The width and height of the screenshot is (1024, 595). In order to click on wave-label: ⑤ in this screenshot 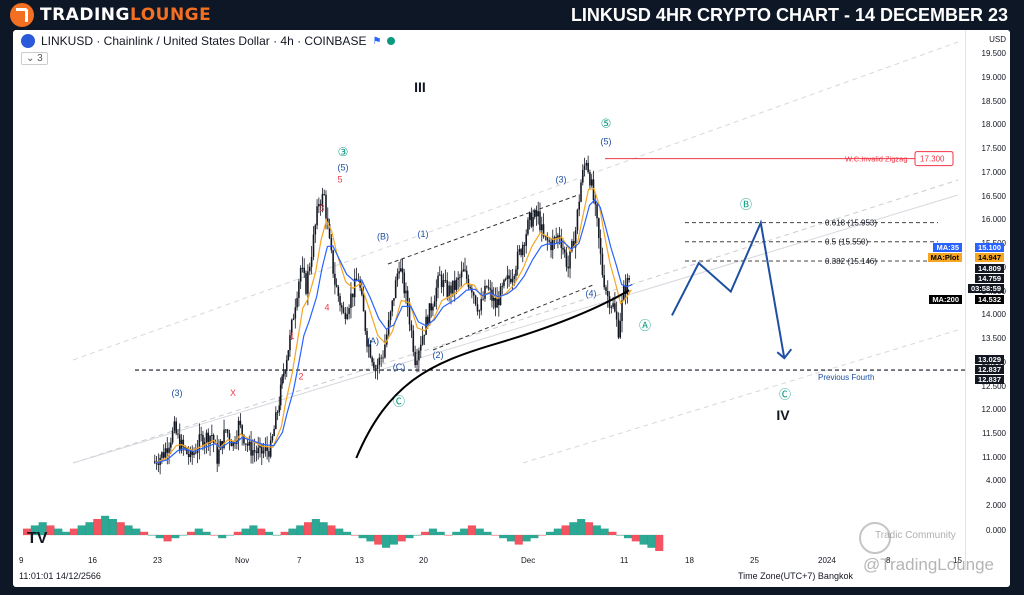, I will do `click(606, 124)`.